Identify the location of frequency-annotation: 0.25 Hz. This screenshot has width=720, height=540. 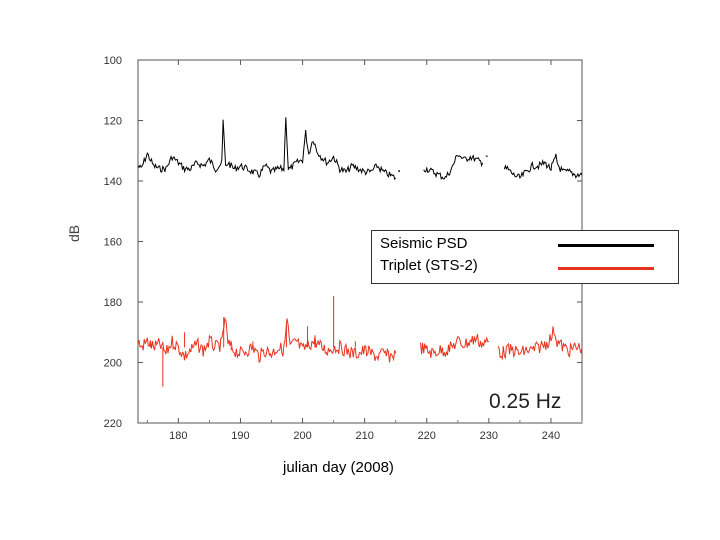
(525, 401).